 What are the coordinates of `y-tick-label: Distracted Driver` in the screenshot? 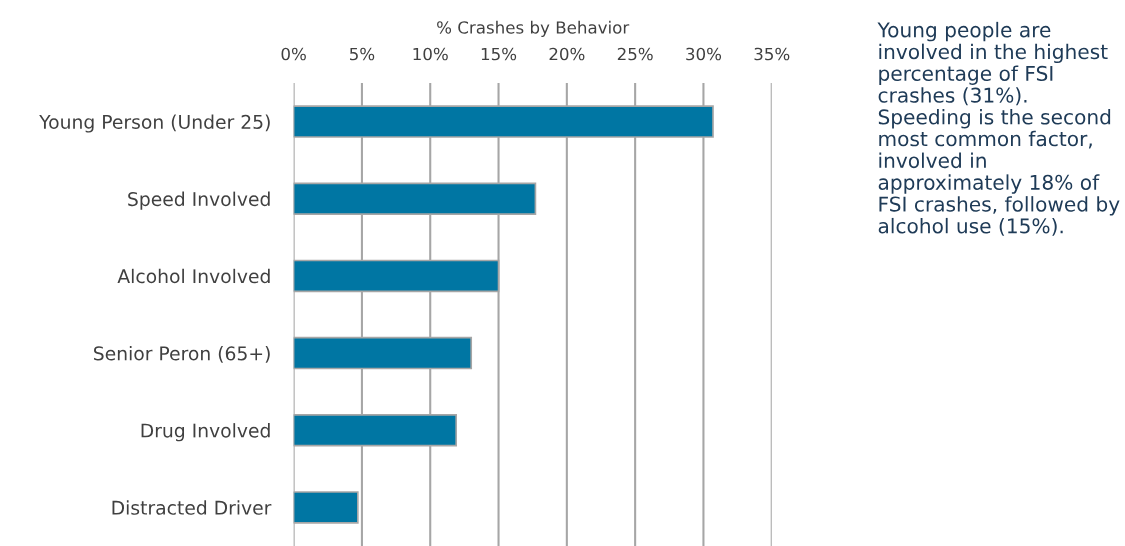 It's located at (192, 507).